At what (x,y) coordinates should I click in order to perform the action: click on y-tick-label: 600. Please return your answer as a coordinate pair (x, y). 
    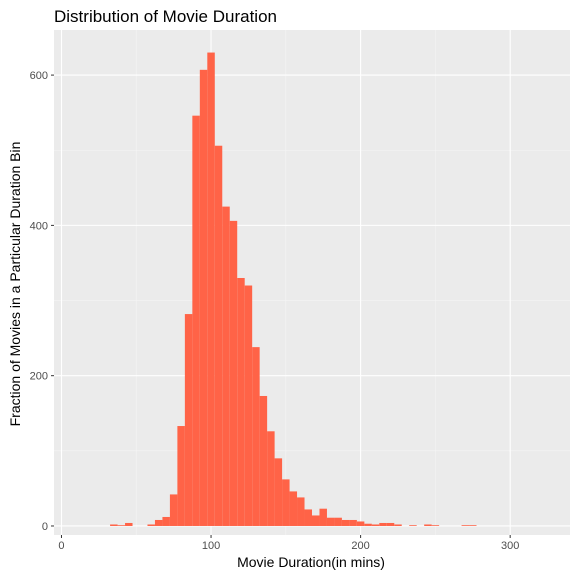
    Looking at the image, I should click on (39, 76).